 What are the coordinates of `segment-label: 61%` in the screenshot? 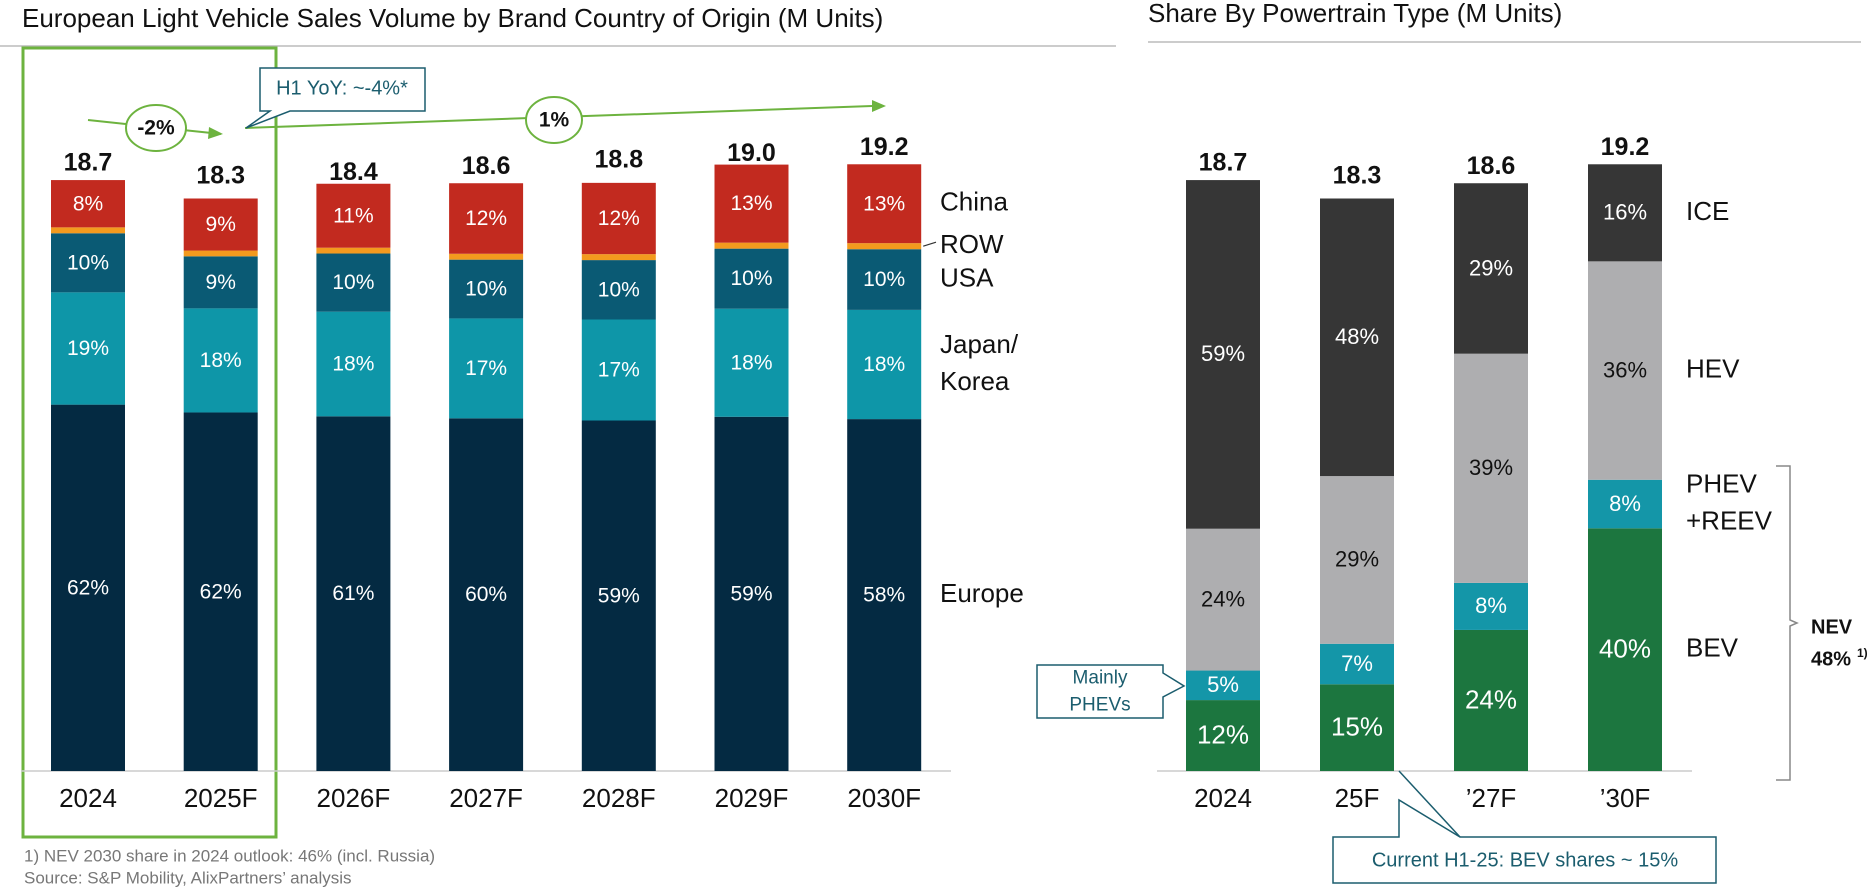 It's located at (353, 593).